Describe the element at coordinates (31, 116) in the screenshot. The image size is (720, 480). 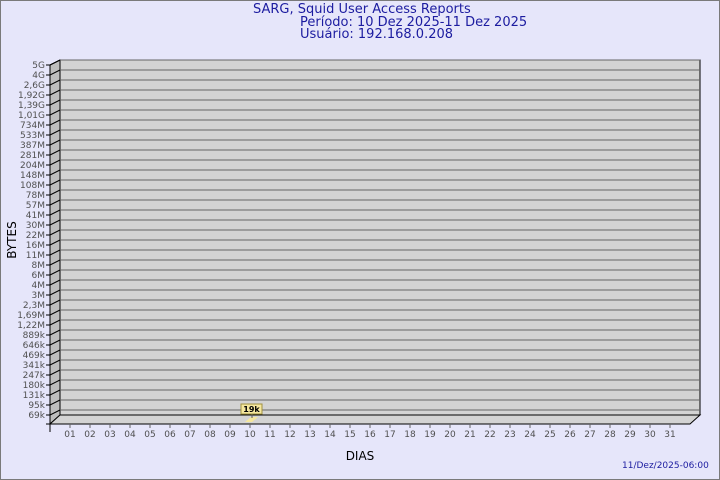
I see `y-tick-label: 1,01G` at that location.